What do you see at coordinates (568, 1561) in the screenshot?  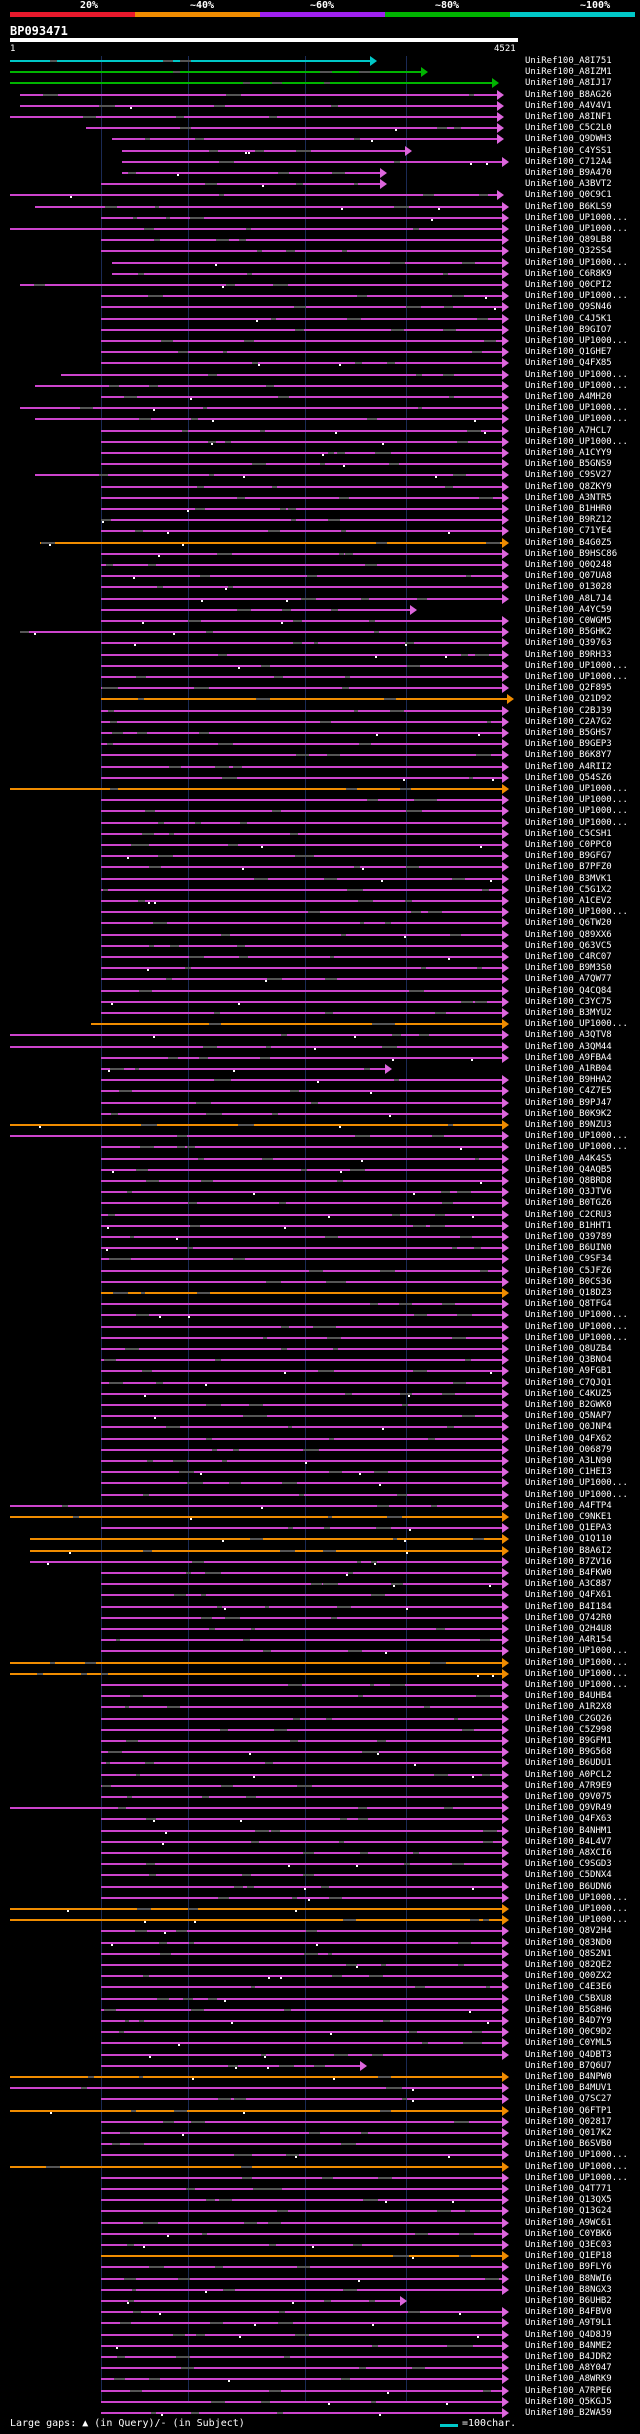 I see `hit-label: UniRef100_B7ZV16` at bounding box center [568, 1561].